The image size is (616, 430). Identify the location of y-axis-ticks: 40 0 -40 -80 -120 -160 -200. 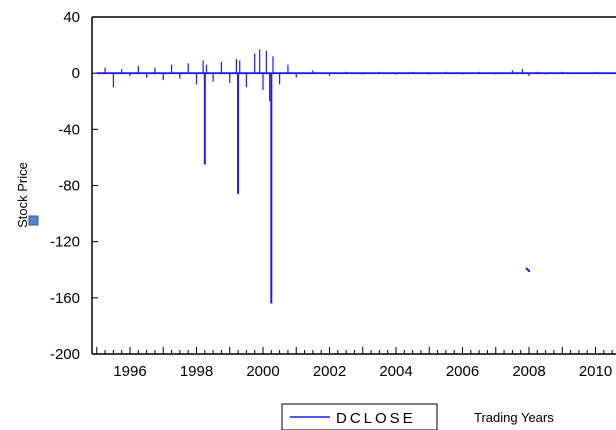
(74, 186).